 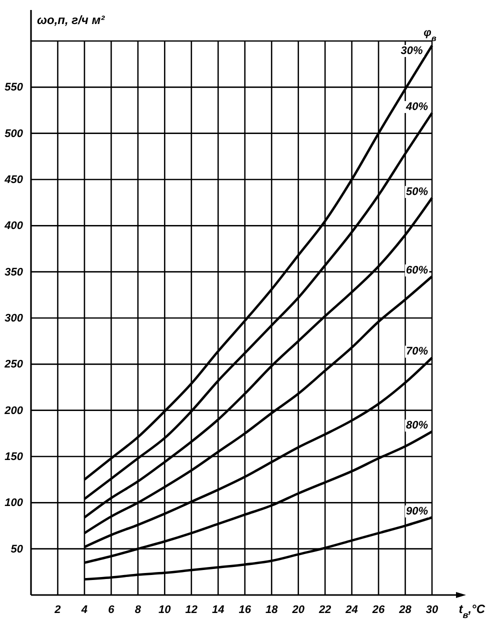 I want to click on y-tick-label: 200, so click(x=14, y=410).